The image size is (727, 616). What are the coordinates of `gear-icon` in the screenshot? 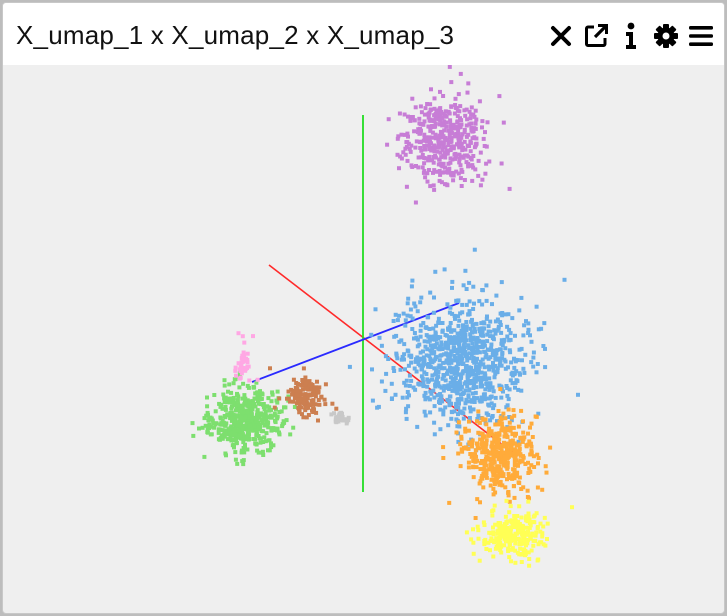 It's located at (666, 36).